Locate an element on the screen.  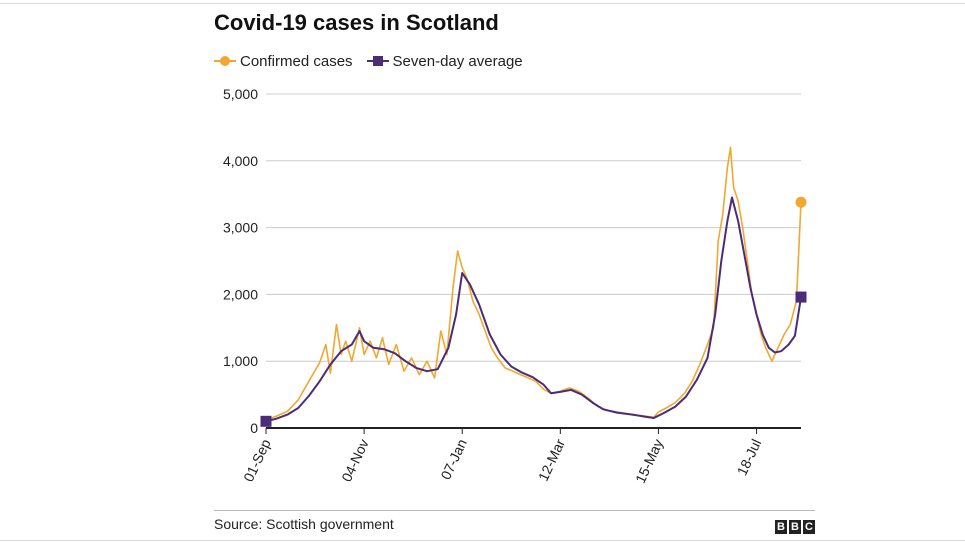
source-note: Source: Scottish government is located at coordinates (304, 524).